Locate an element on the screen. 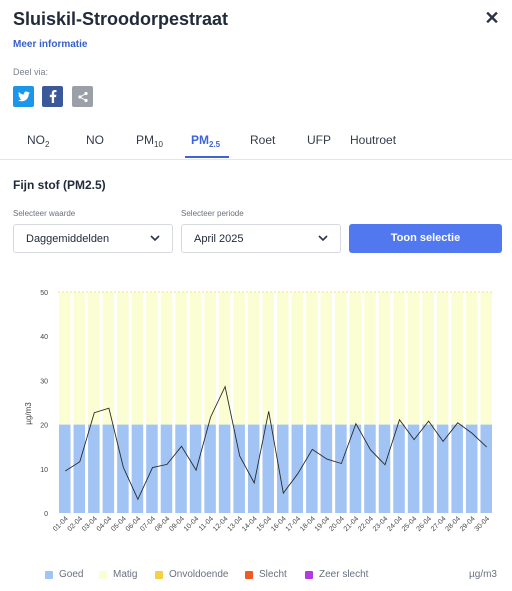  x-tick-label: 14-04 is located at coordinates (250, 524).